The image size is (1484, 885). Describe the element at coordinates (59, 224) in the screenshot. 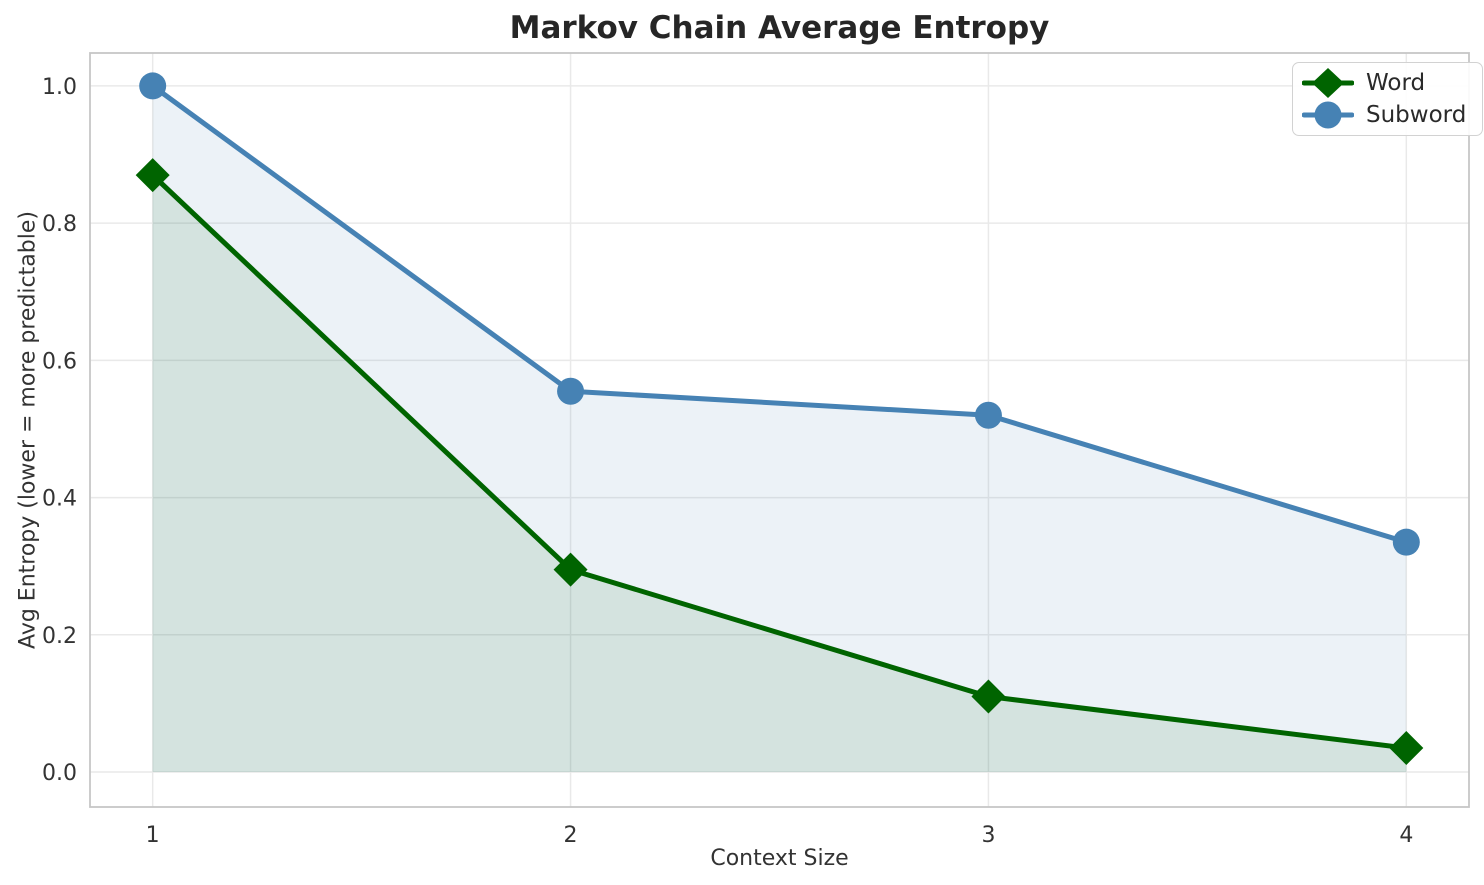

I see `y-tick-label: 0.8` at that location.